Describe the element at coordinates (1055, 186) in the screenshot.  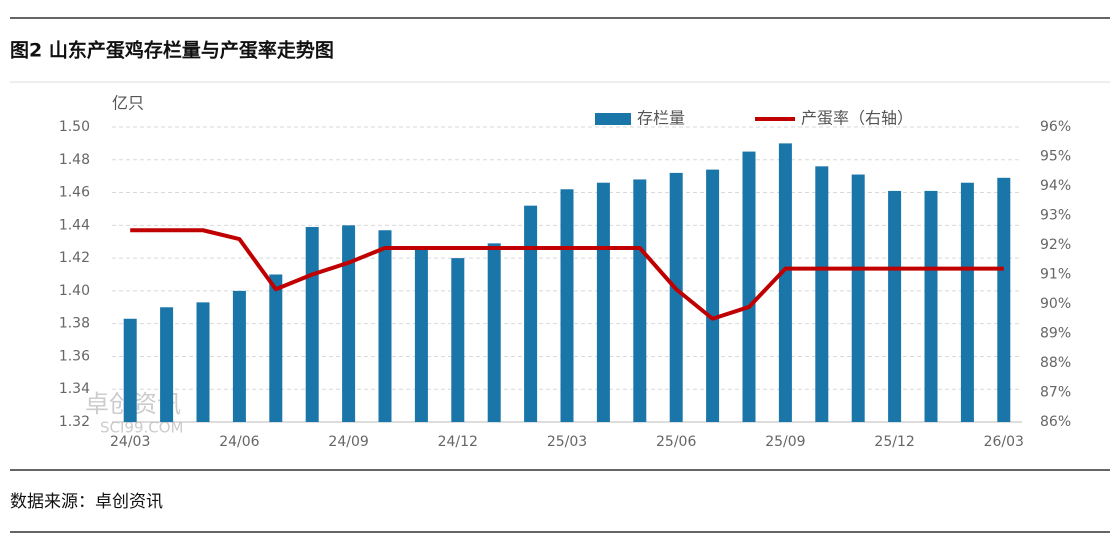
I see `y2-tick-label: 94%` at that location.